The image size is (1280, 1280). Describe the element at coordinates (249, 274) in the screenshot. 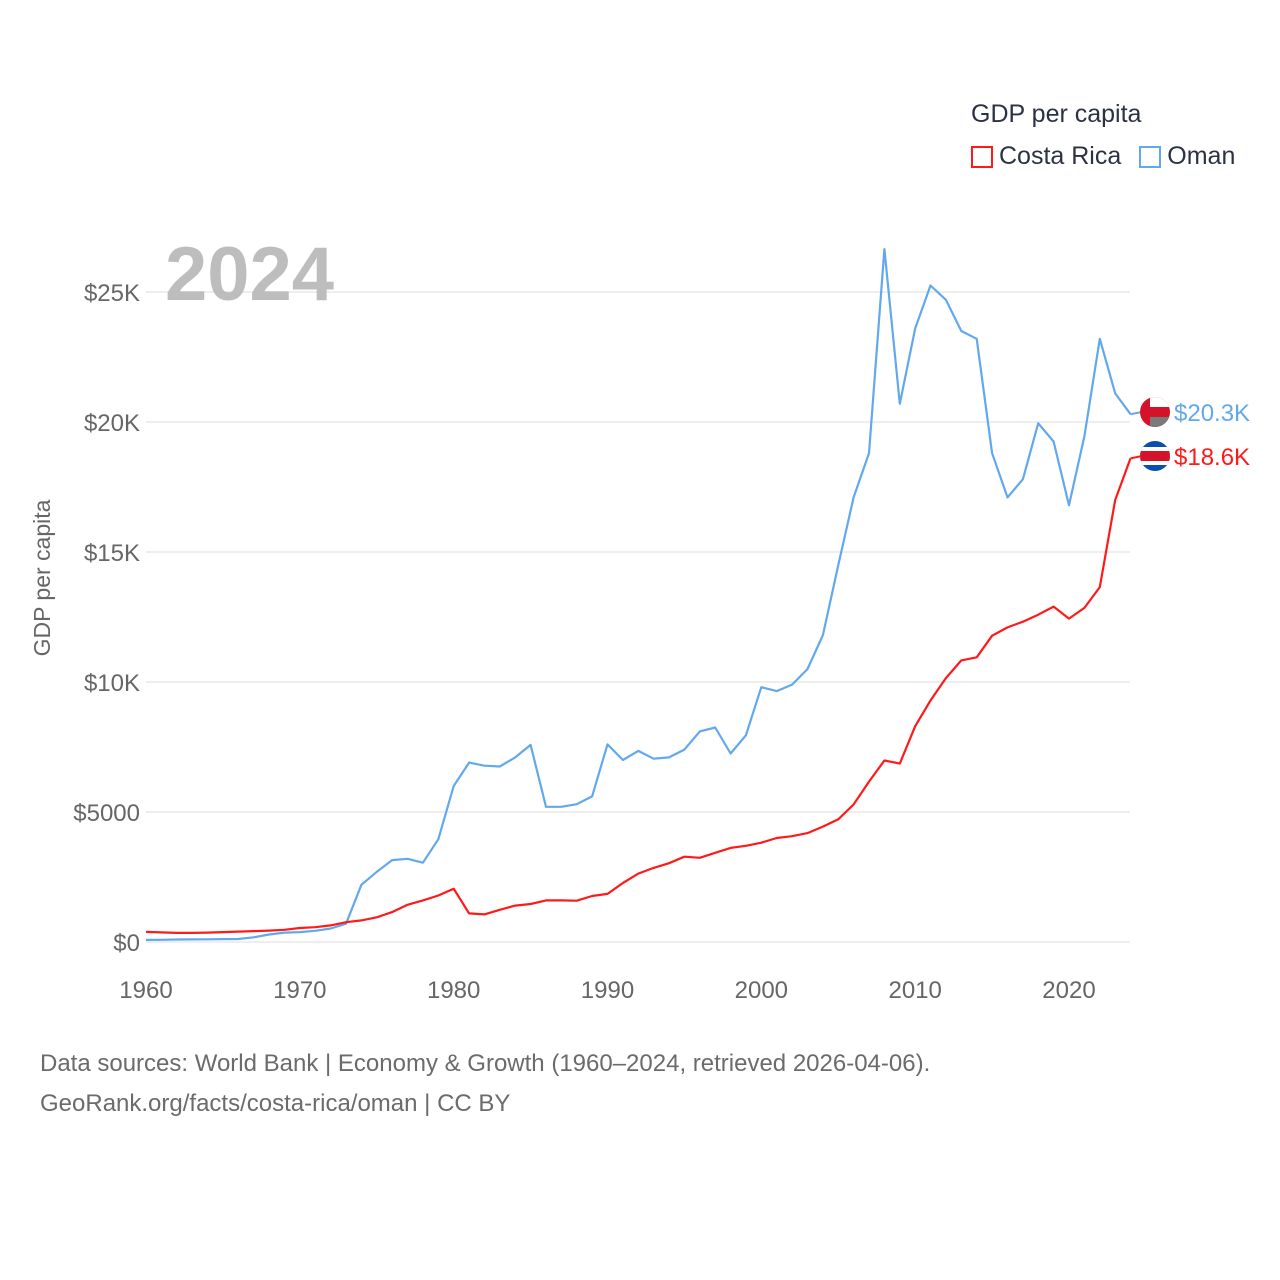

I see `year-title: 2024` at that location.